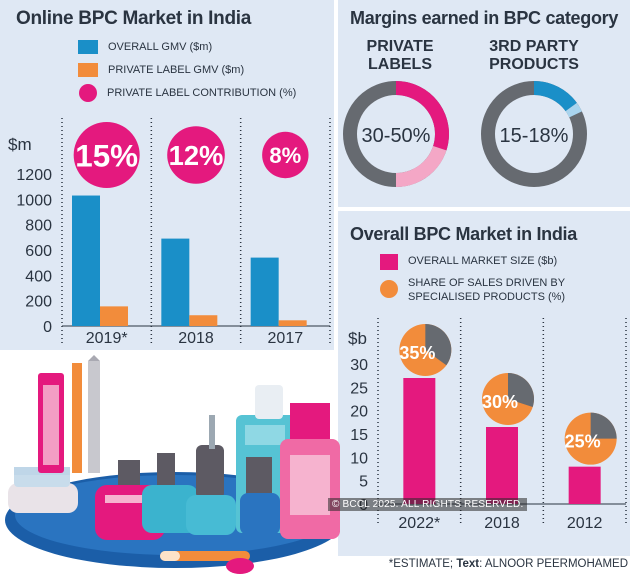 Image resolution: width=630 pixels, height=587 pixels. What do you see at coordinates (359, 388) in the screenshot?
I see `y-tick-label: 25` at bounding box center [359, 388].